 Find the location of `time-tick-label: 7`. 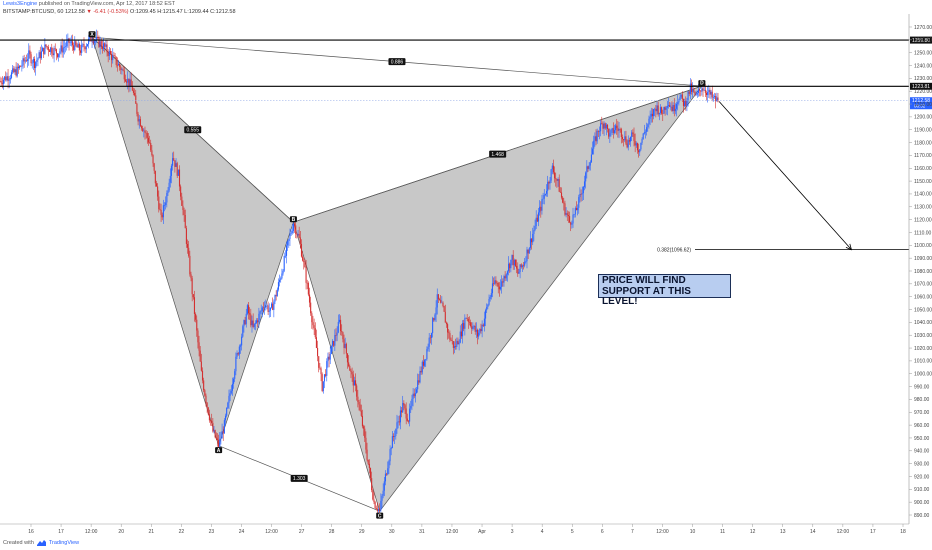

time-tick-label: 7 is located at coordinates (632, 532).